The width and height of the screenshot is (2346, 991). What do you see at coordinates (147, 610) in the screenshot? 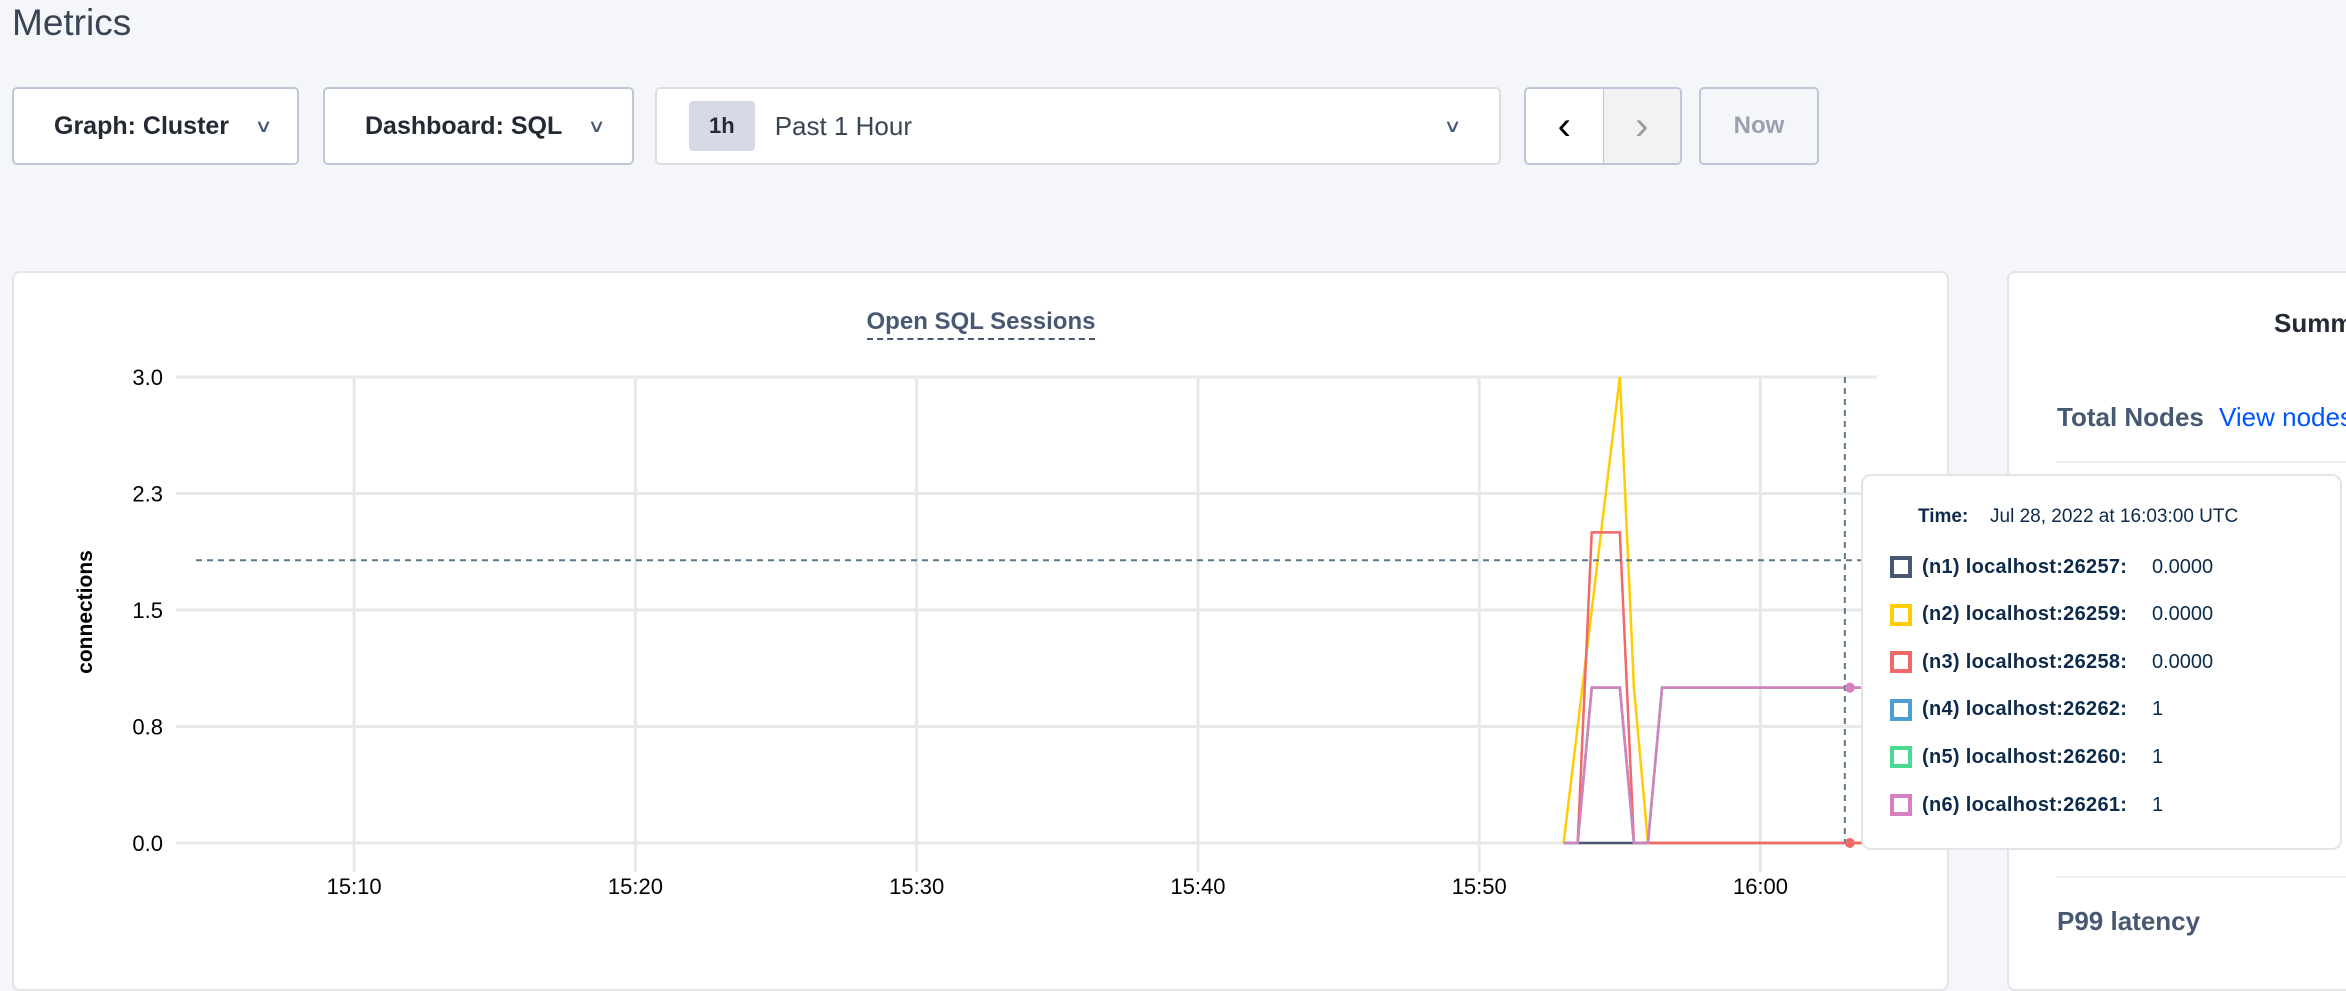
I see `y-tick-label: 1.5` at bounding box center [147, 610].